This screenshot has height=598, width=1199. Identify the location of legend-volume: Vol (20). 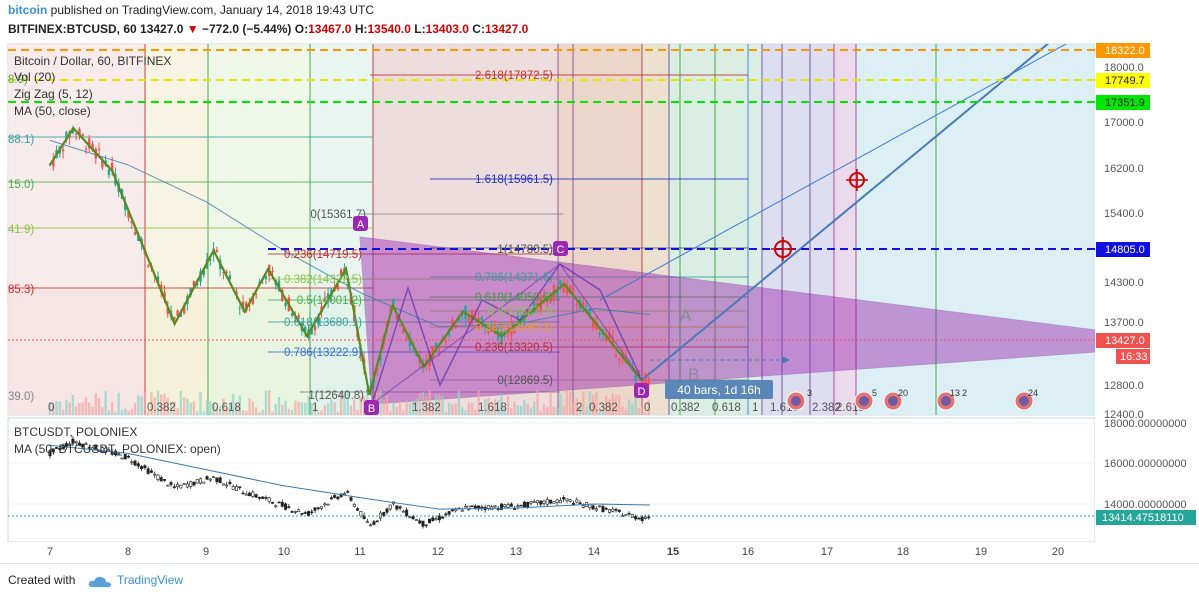
(34, 77).